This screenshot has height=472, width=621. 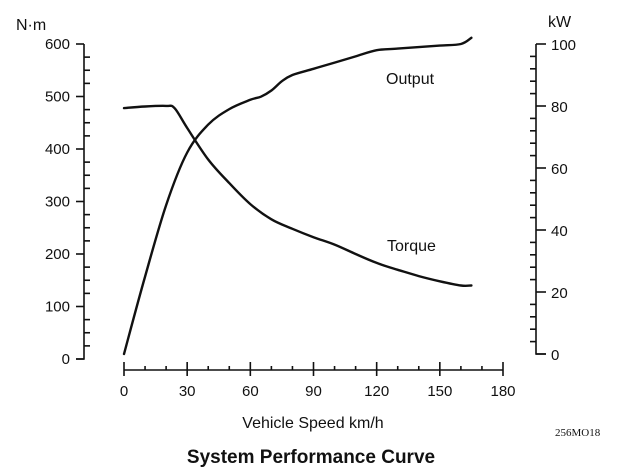 What do you see at coordinates (563, 45) in the screenshot?
I see `right-tick-label: 100` at bounding box center [563, 45].